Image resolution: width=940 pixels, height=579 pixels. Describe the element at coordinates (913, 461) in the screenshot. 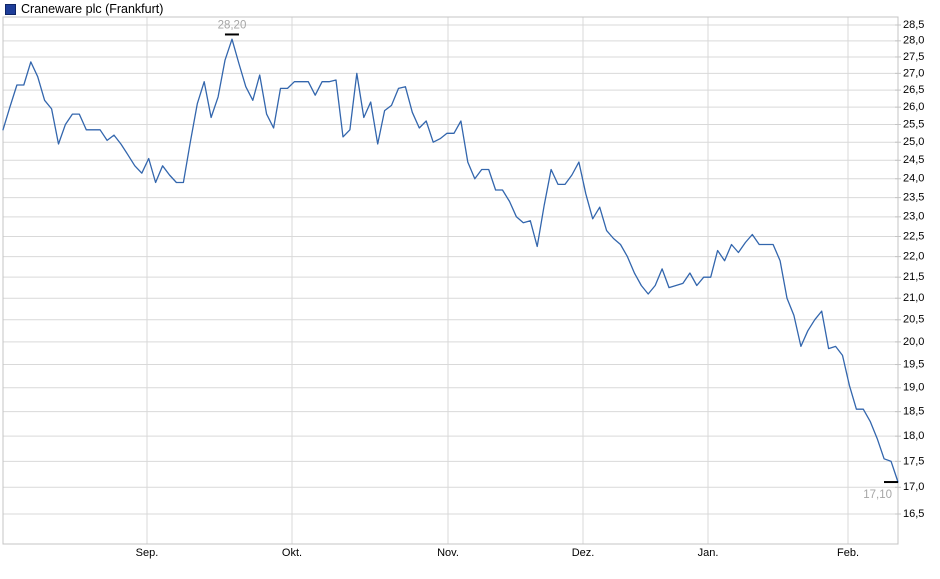

I see `y-axis-label: 17,5` at that location.